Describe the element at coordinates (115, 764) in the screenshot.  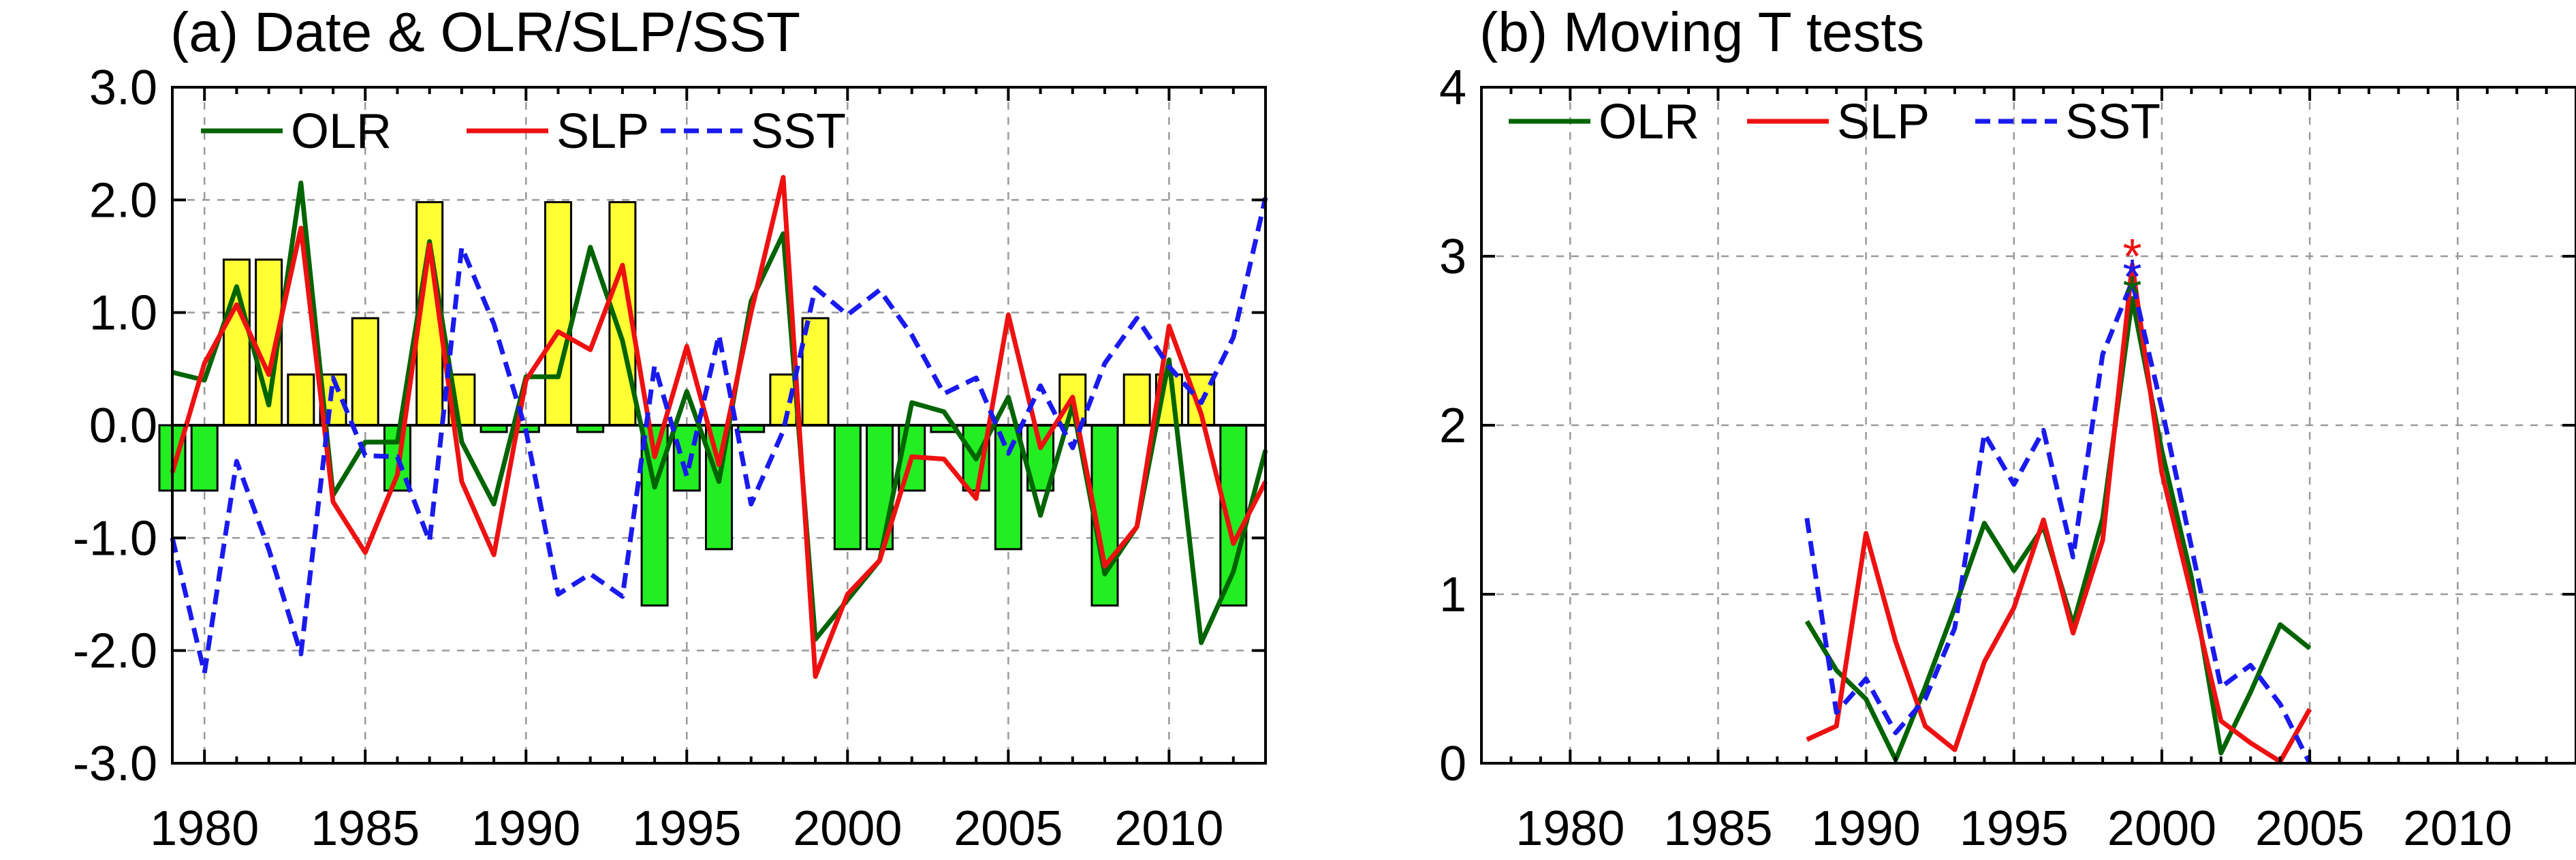
I see `y-tick-label: -3.0` at that location.